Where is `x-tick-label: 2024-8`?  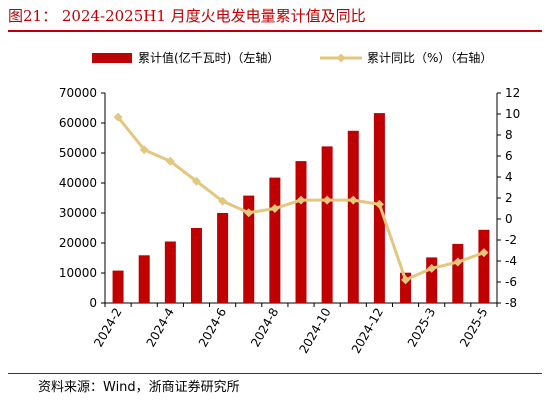
x-tick-label: 2024-8 is located at coordinates (264, 328).